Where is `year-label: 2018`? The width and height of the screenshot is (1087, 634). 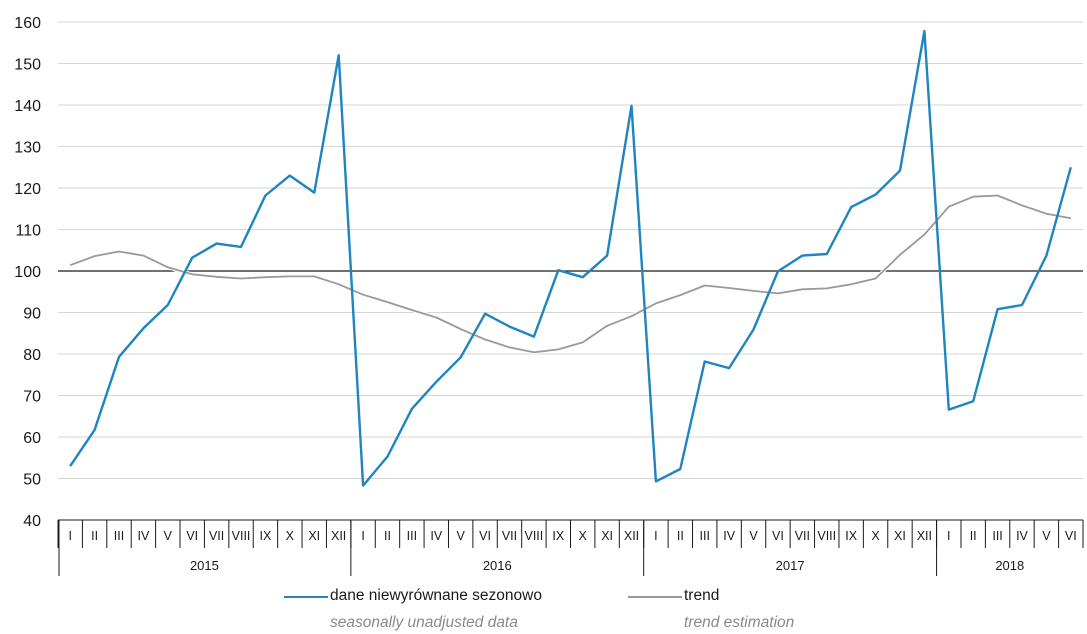
year-label: 2018 is located at coordinates (1009, 565).